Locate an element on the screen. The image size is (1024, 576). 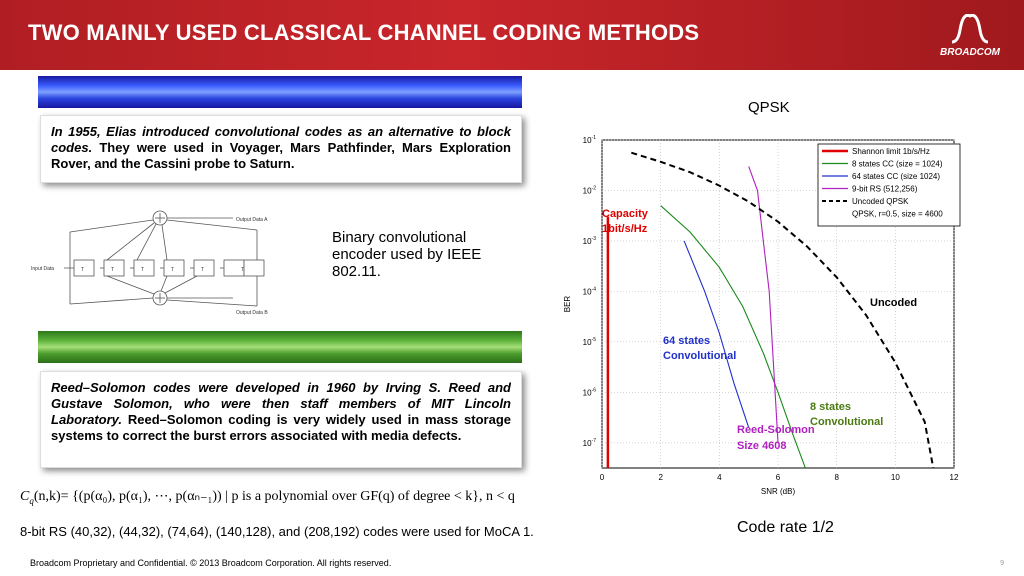
logo-text: BROADCOM is located at coordinates (970, 52).